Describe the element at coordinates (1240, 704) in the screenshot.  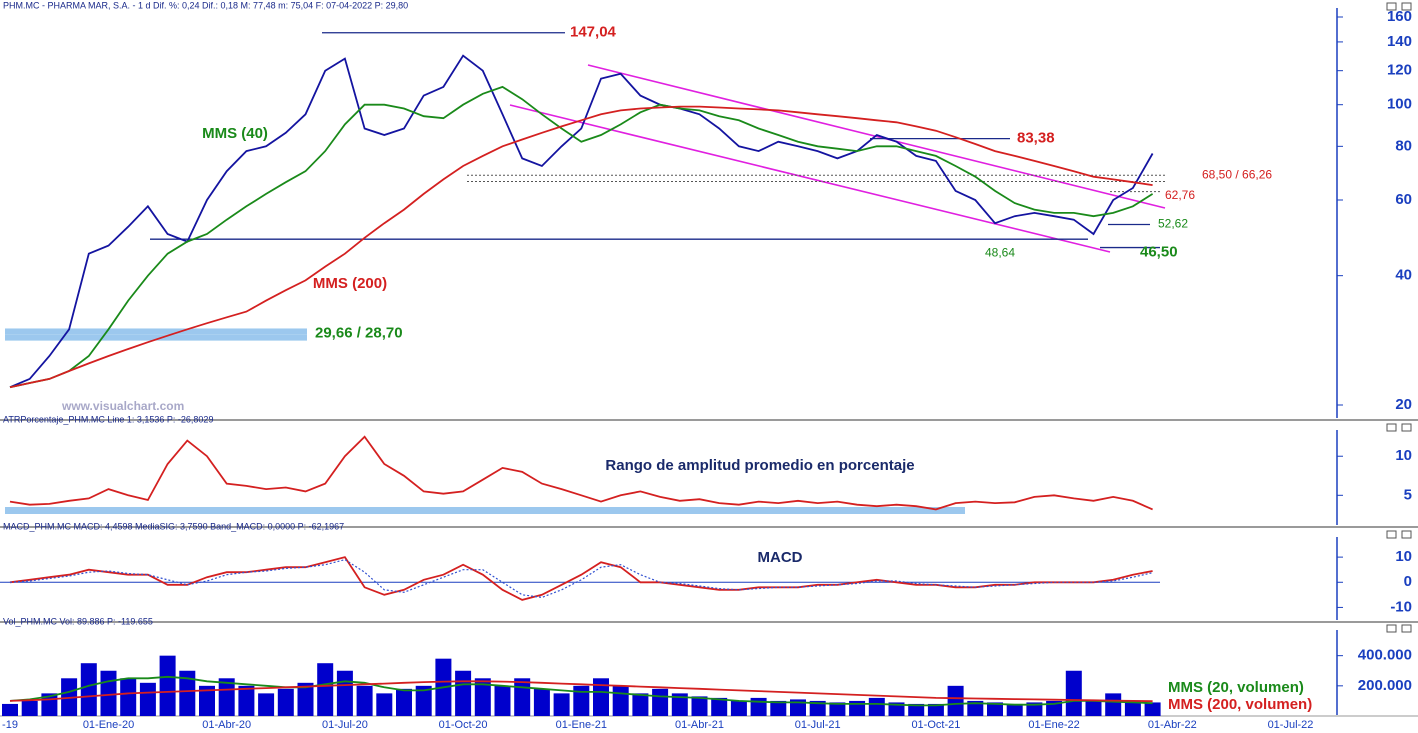
I see `series-name: MMS (200, volumen)` at that location.